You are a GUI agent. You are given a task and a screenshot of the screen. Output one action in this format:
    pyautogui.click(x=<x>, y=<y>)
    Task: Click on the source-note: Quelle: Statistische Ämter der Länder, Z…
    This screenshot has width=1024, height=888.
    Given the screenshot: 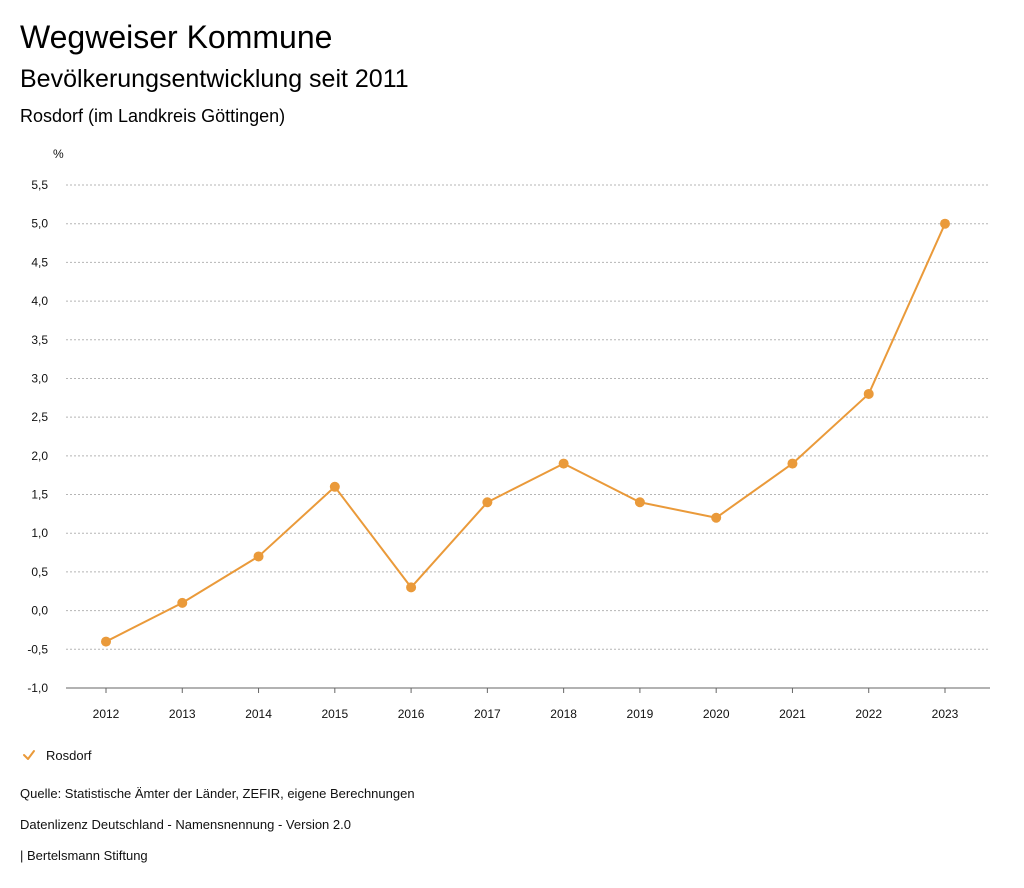 What is the action you would take?
    pyautogui.click(x=217, y=793)
    